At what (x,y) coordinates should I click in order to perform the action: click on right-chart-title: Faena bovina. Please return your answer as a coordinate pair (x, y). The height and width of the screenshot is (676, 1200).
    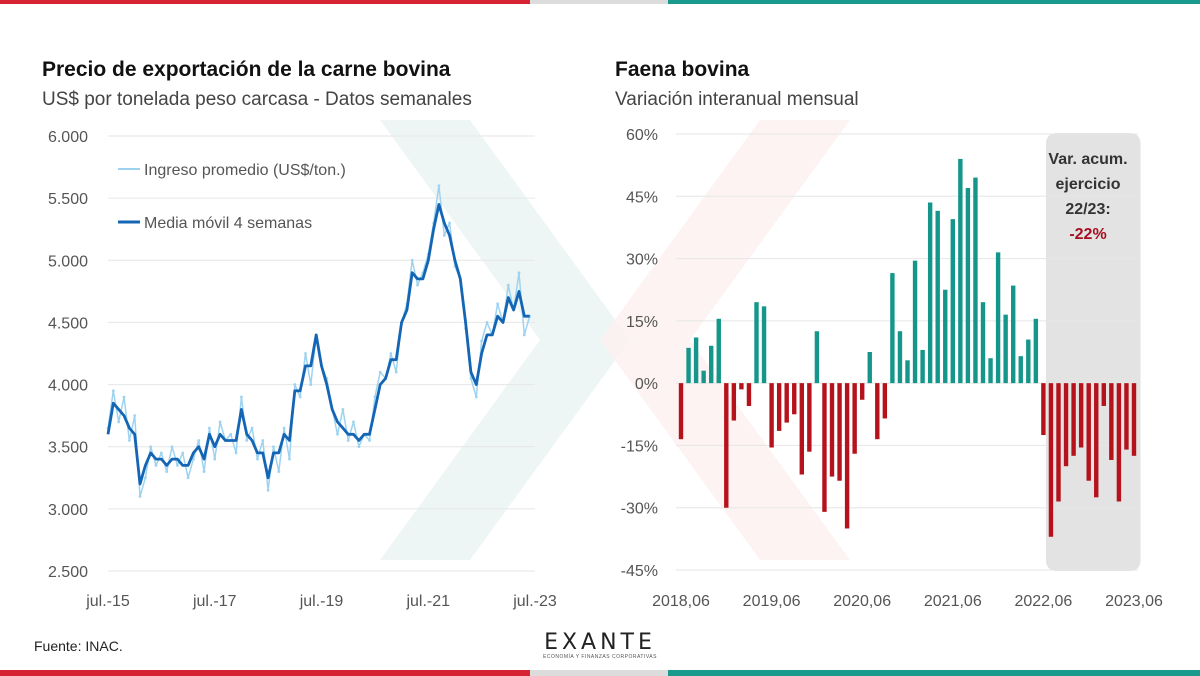
    Looking at the image, I should click on (682, 69).